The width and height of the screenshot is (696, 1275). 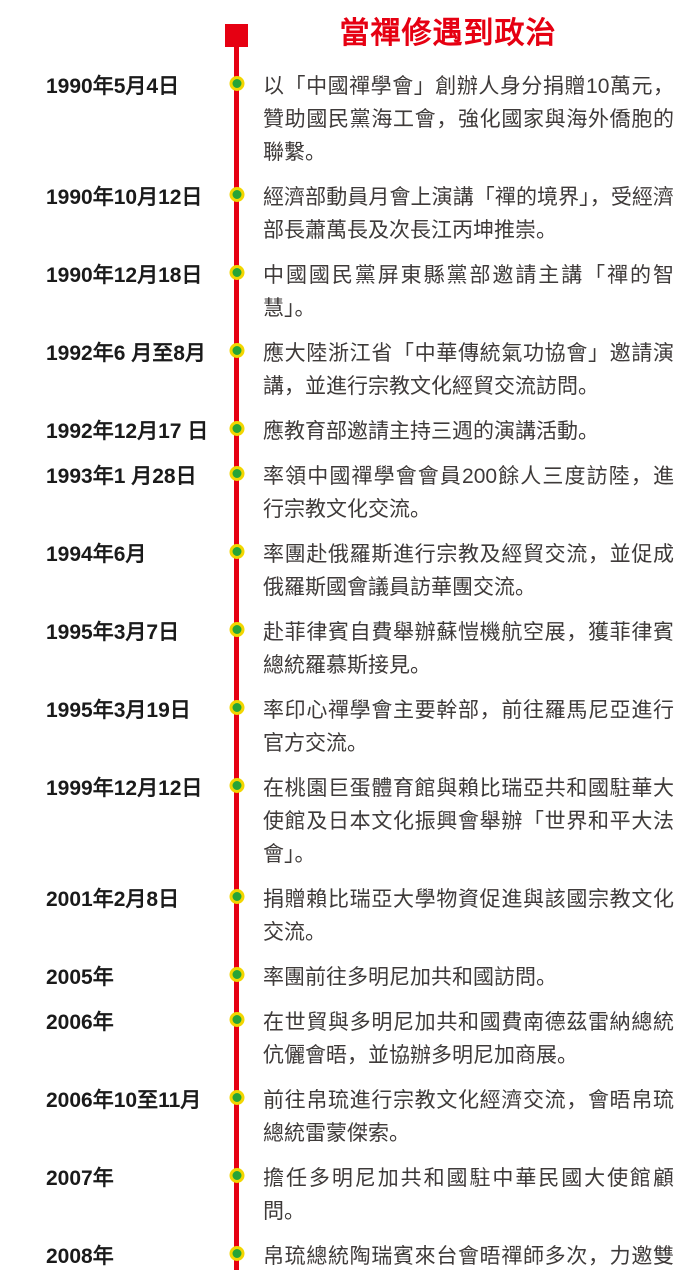 I want to click on entry-text: 擔任多明尼加共和國駐中華民國大使館顧問。, so click(x=468, y=1195).